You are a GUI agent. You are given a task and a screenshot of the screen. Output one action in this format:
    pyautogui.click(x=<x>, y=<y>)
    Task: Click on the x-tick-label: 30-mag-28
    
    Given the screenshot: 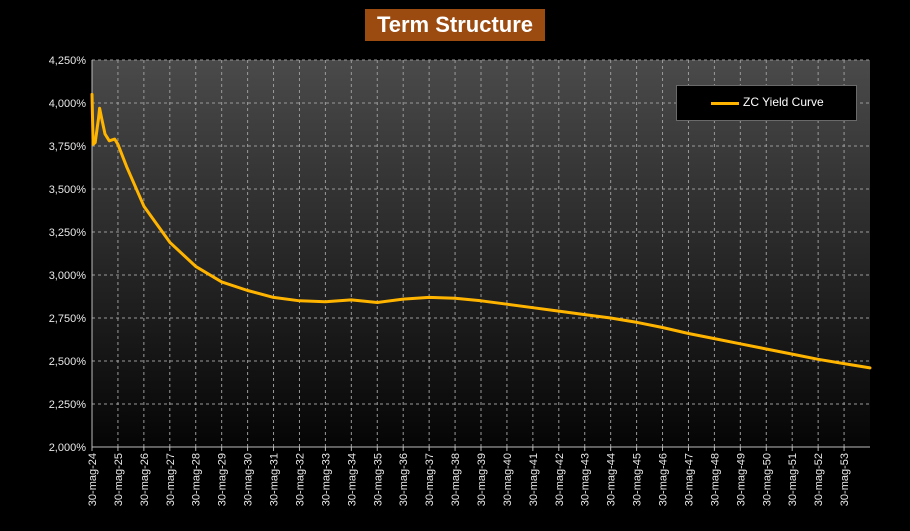 What is the action you would take?
    pyautogui.click(x=197, y=479)
    